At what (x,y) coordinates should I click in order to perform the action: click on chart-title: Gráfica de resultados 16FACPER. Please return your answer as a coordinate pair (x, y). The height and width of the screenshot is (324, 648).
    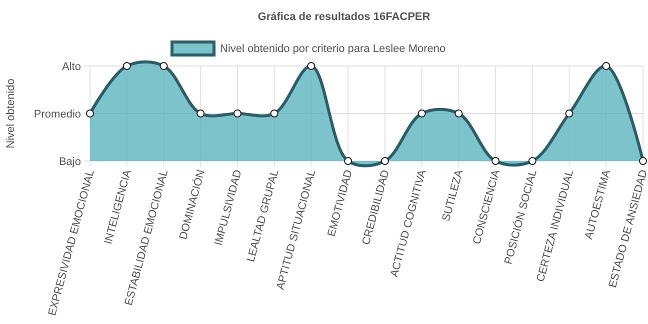
    Looking at the image, I should click on (344, 17).